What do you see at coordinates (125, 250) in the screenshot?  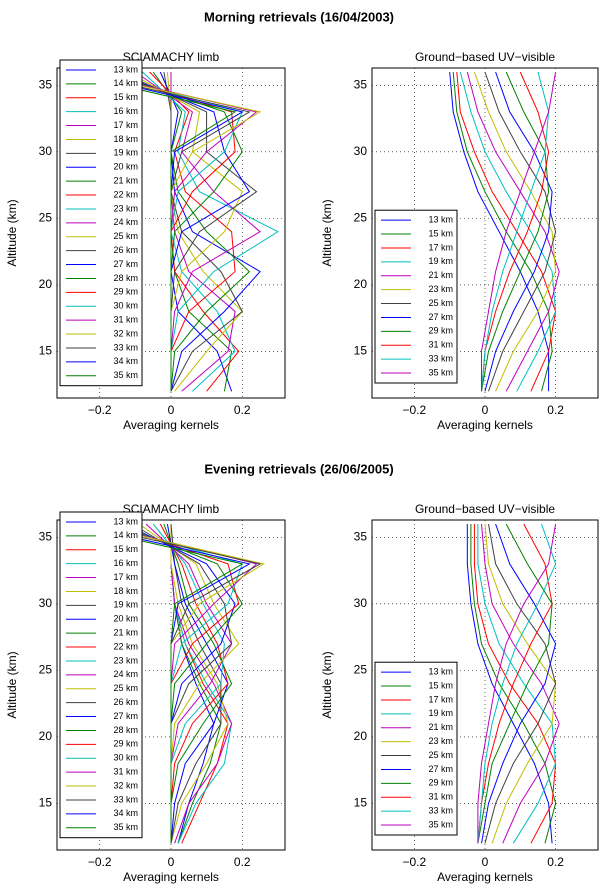 I see `legend-label: 26 km` at bounding box center [125, 250].